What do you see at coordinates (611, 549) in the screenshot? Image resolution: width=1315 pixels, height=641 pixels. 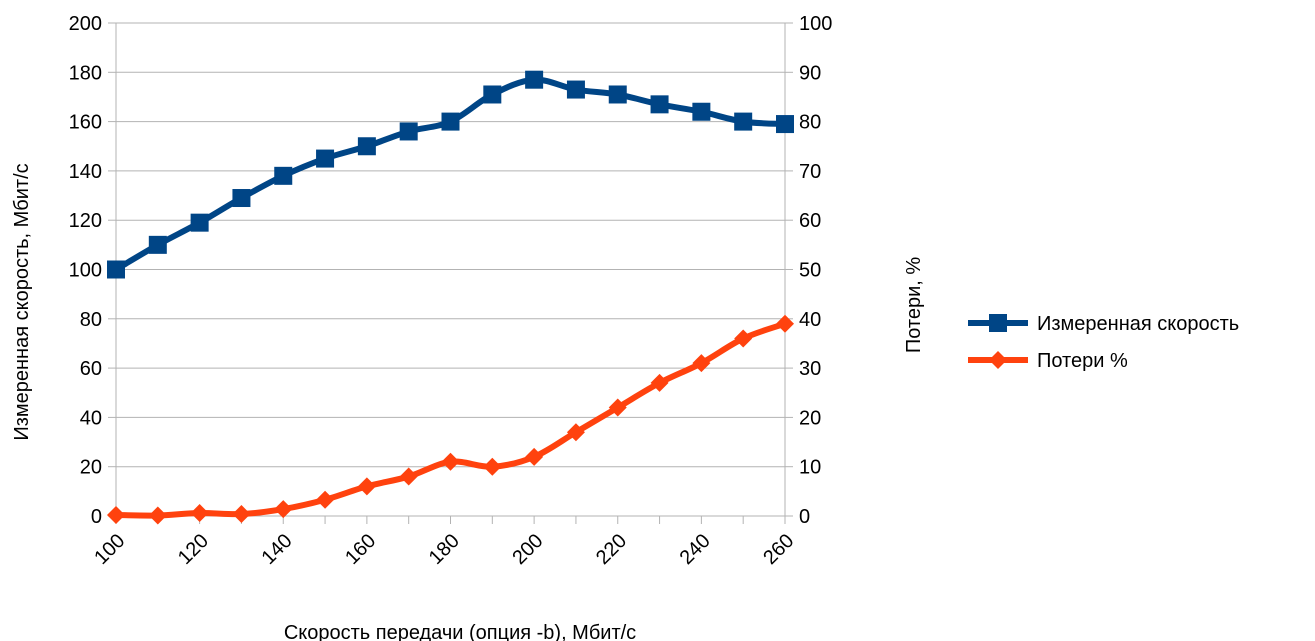 I see `x-tick-label: 220` at bounding box center [611, 549].